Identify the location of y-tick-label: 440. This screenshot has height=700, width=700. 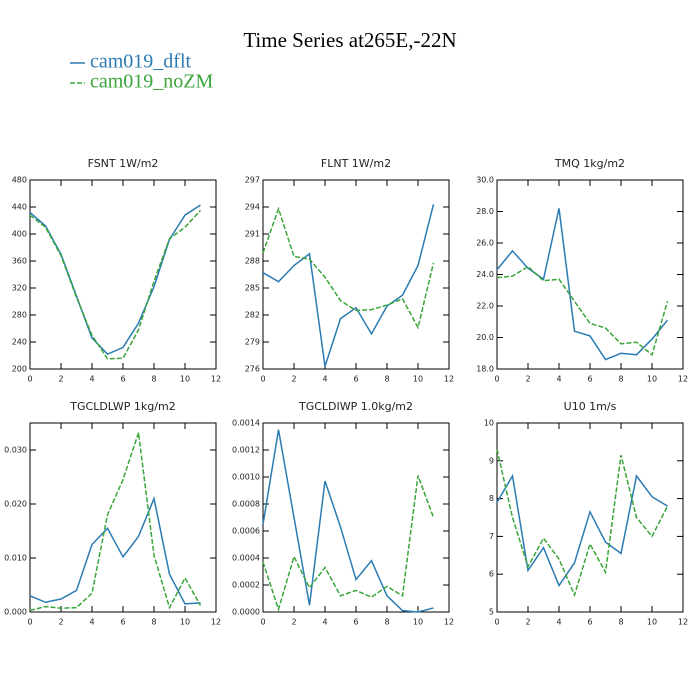
(19, 207).